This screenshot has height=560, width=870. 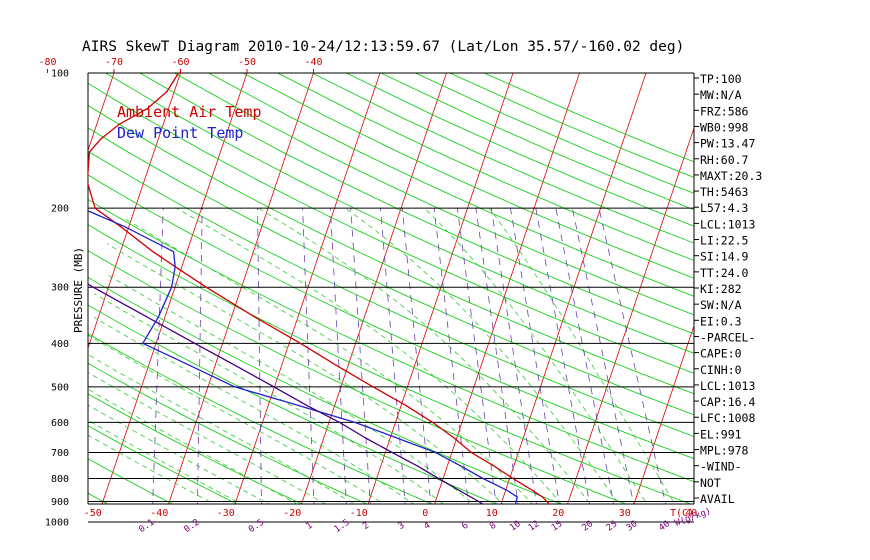 I want to click on stability-index: SW:N/A, so click(x=721, y=305).